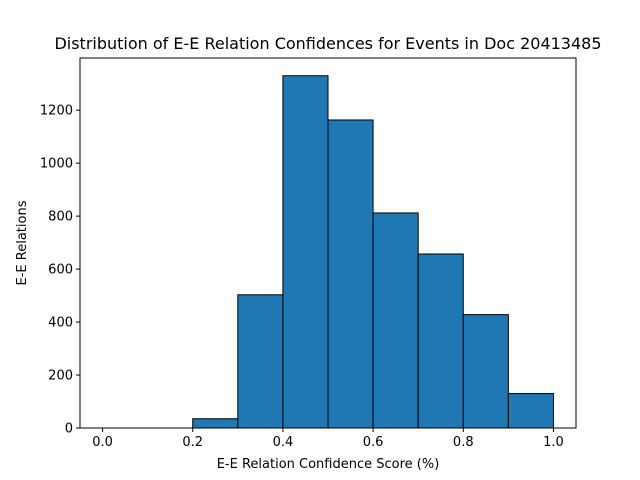  Describe the element at coordinates (328, 464) in the screenshot. I see `x-axis-label: E-E Relation Confidence Score (%)` at that location.